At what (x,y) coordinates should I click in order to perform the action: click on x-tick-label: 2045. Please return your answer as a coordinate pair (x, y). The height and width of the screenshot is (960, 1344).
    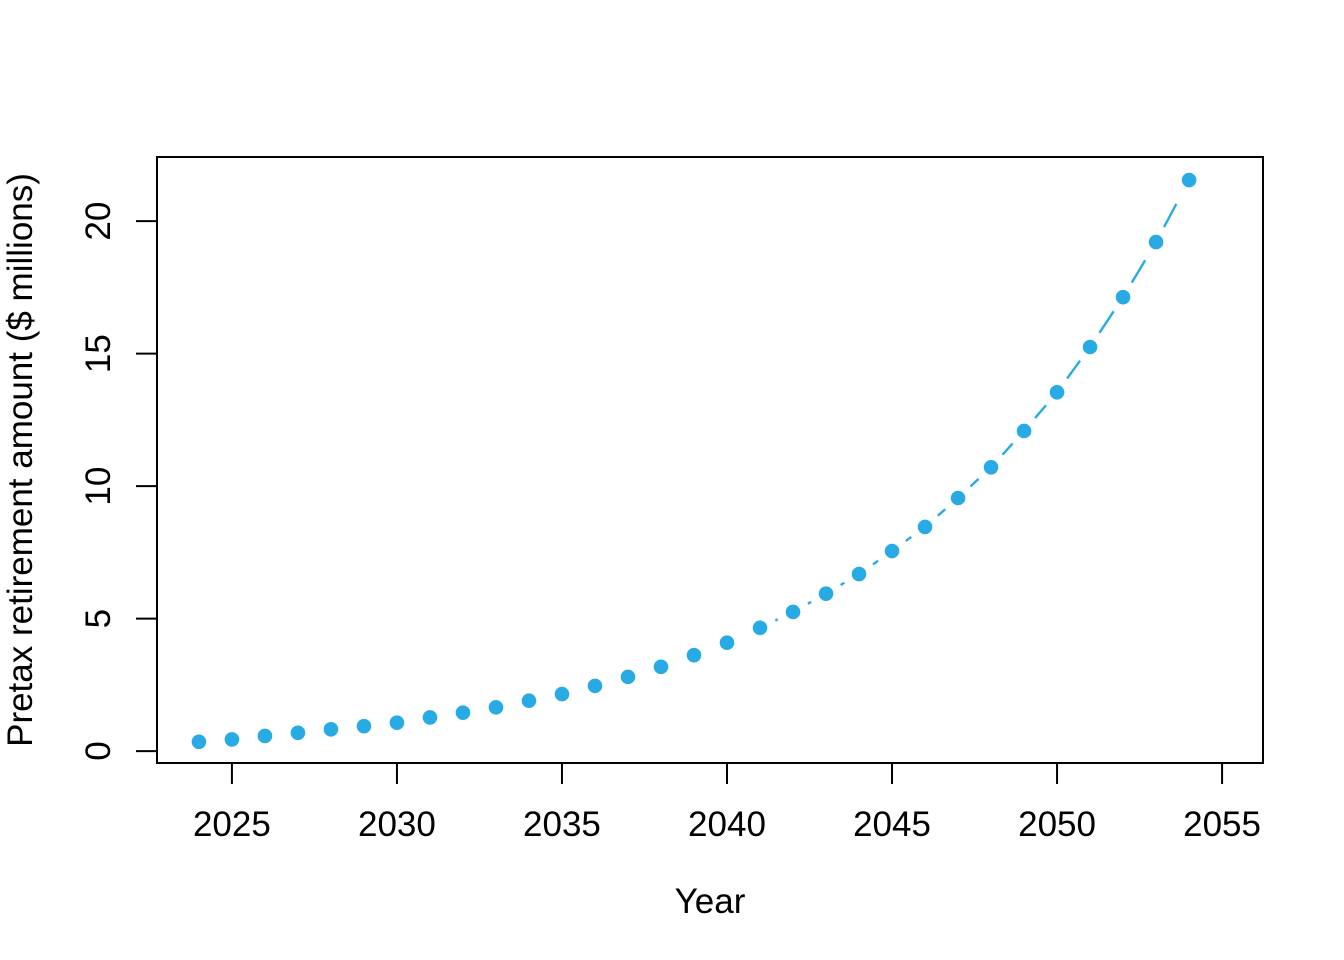
    Looking at the image, I should click on (892, 824).